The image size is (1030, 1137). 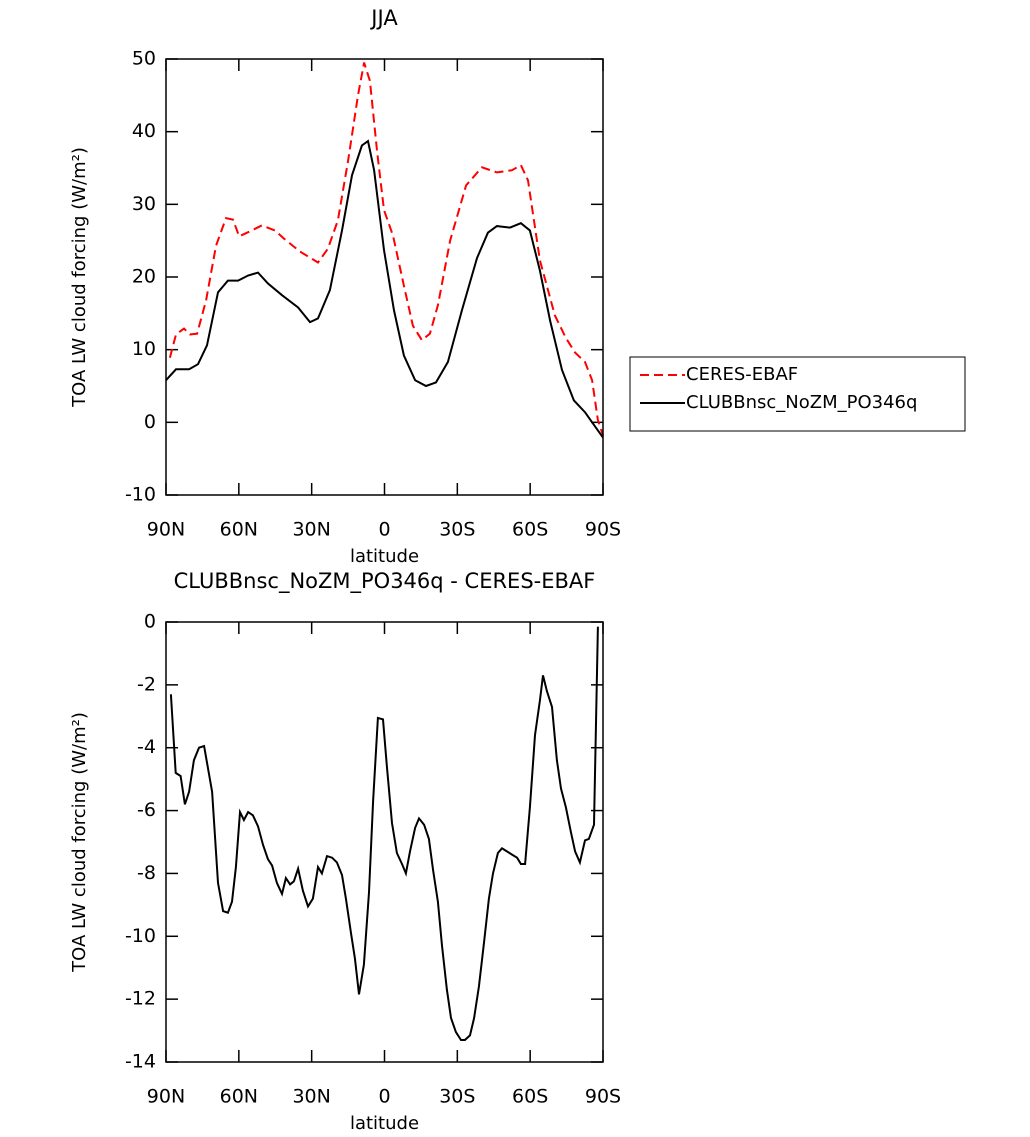 I want to click on y-tick-label: 30, so click(x=144, y=204).